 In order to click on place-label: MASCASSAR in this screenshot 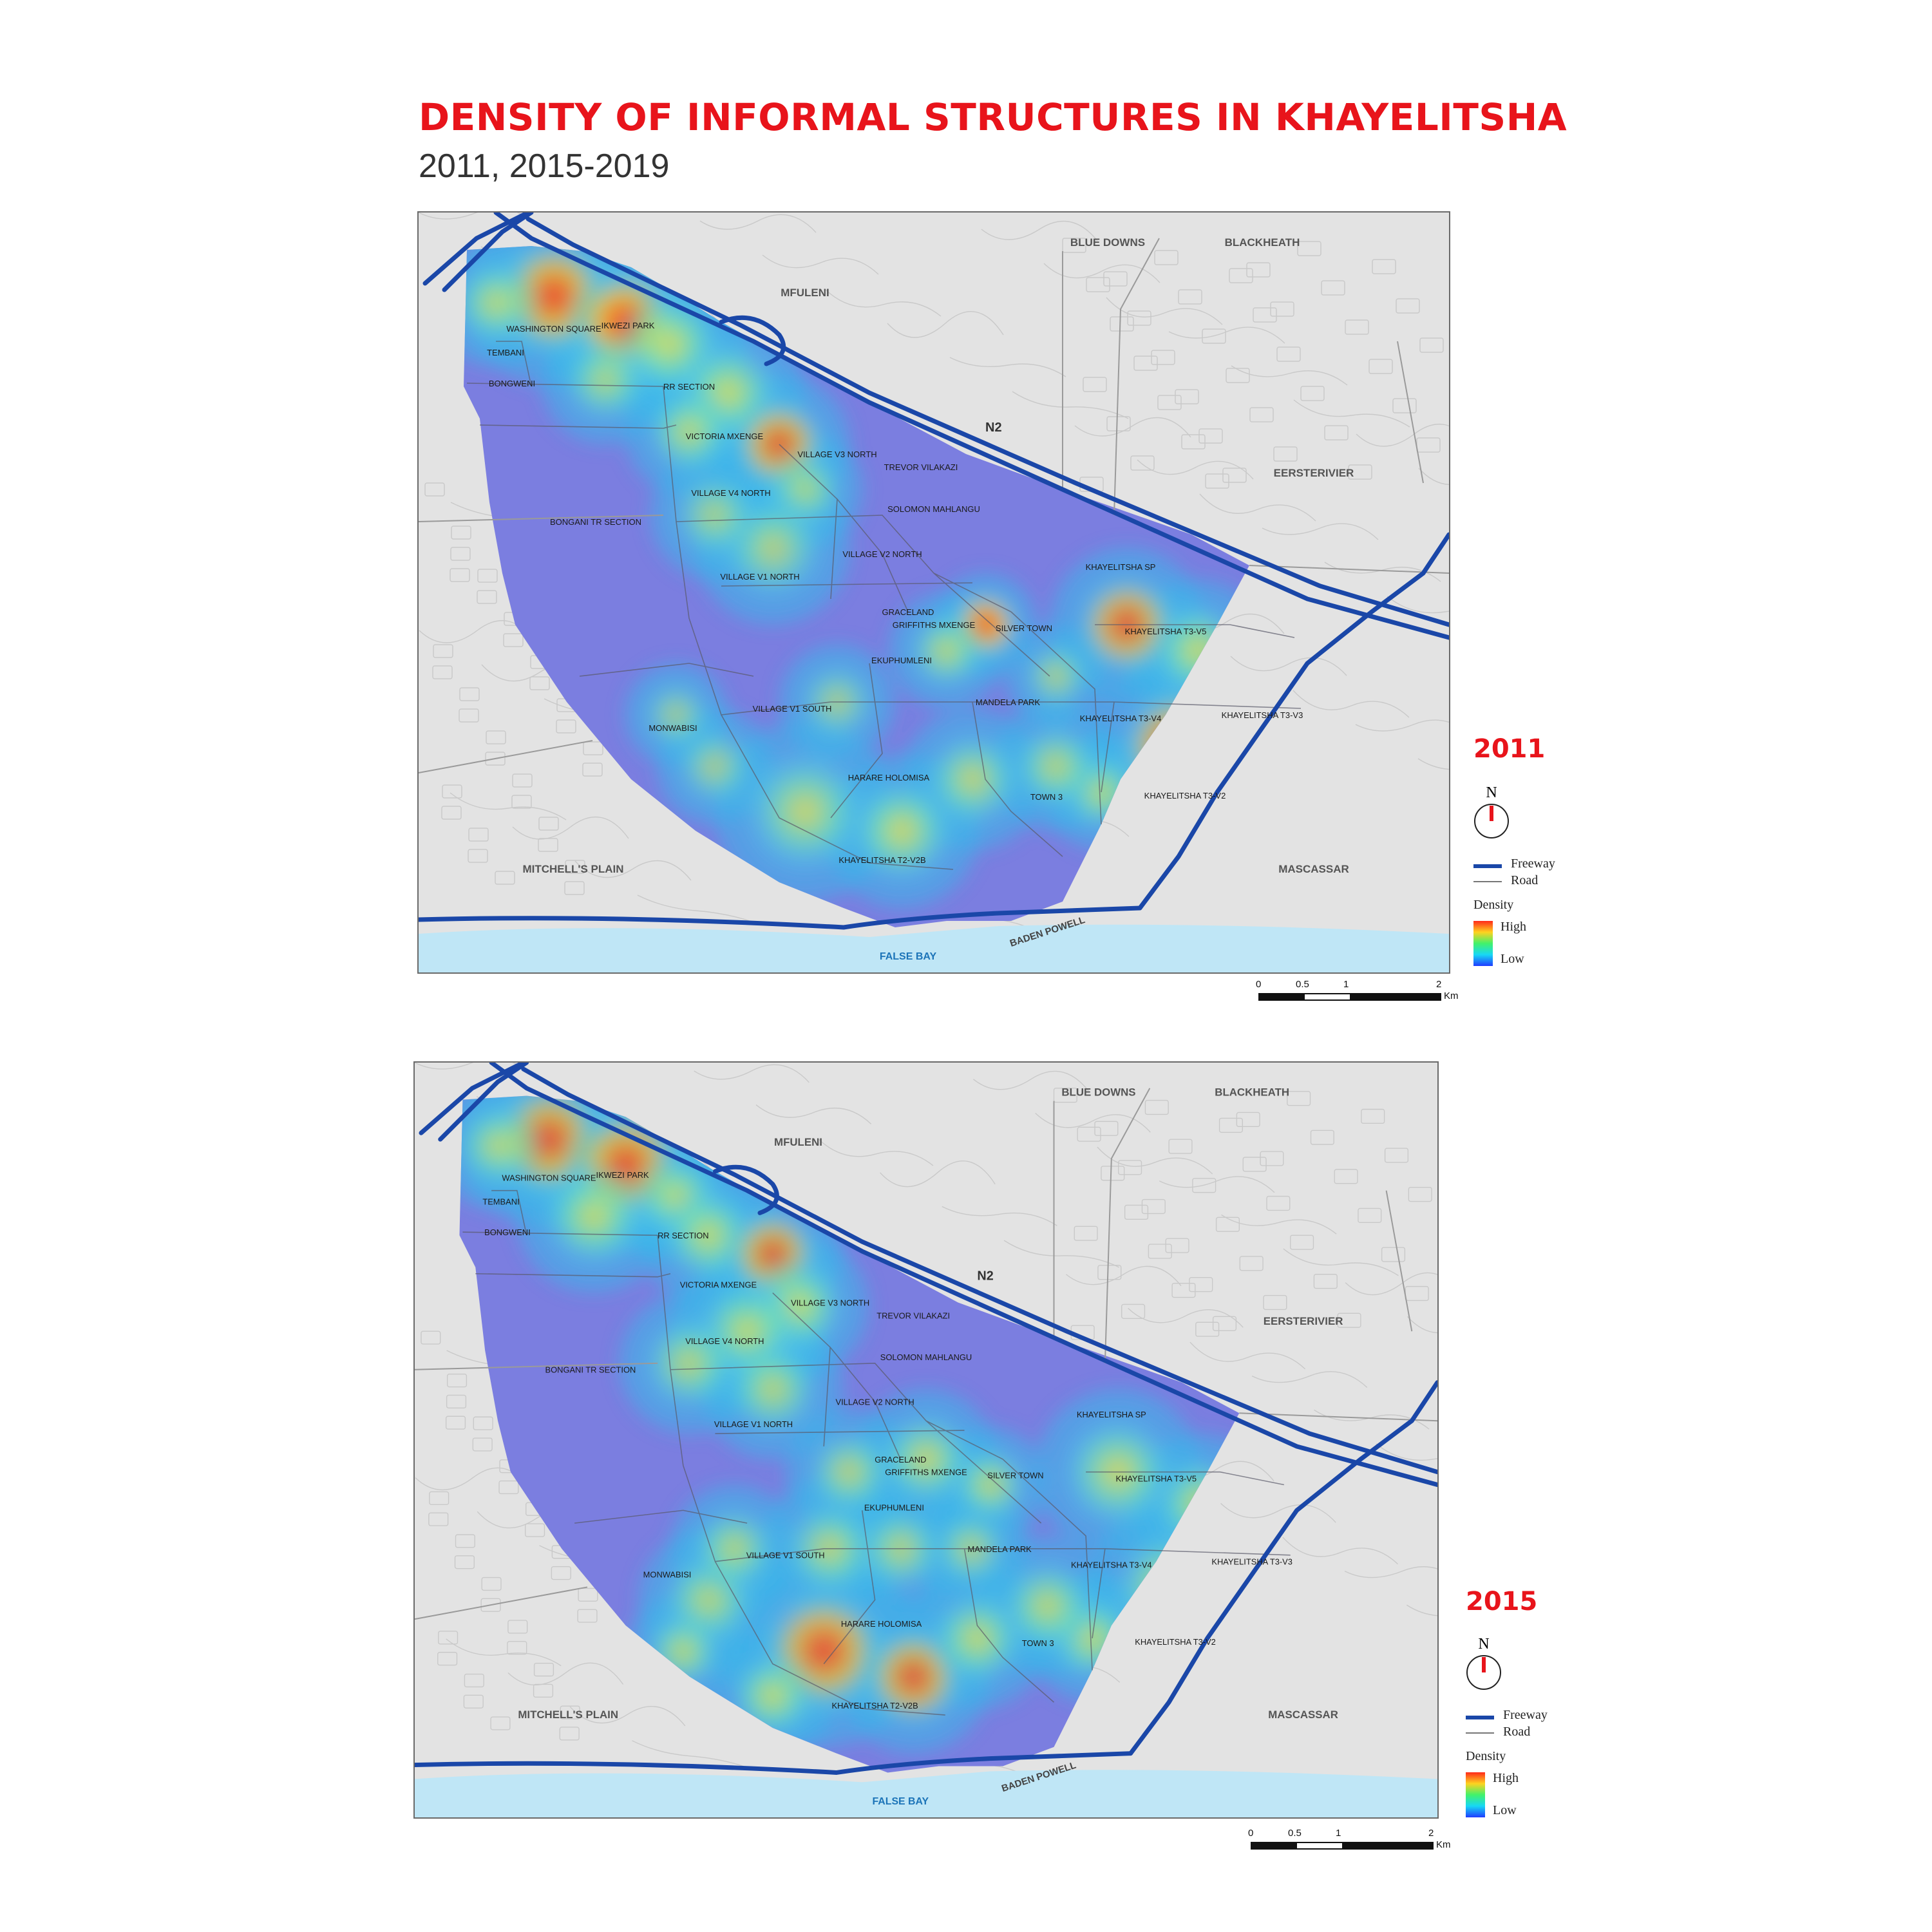, I will do `click(1314, 869)`.